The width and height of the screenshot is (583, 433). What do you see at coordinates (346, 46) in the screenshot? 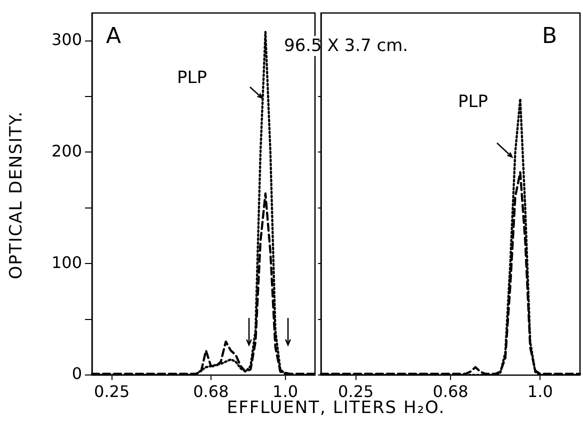
I see `annotation: 96.5 X 3.7 cm.` at bounding box center [346, 46].